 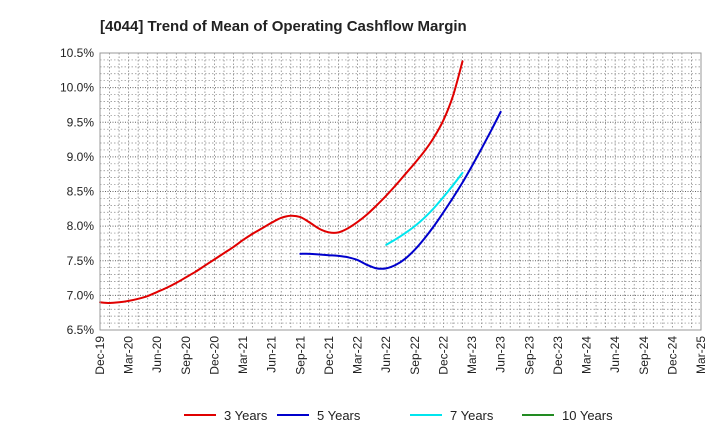 What do you see at coordinates (81, 330) in the screenshot?
I see `y-tick-label: 6.5%` at bounding box center [81, 330].